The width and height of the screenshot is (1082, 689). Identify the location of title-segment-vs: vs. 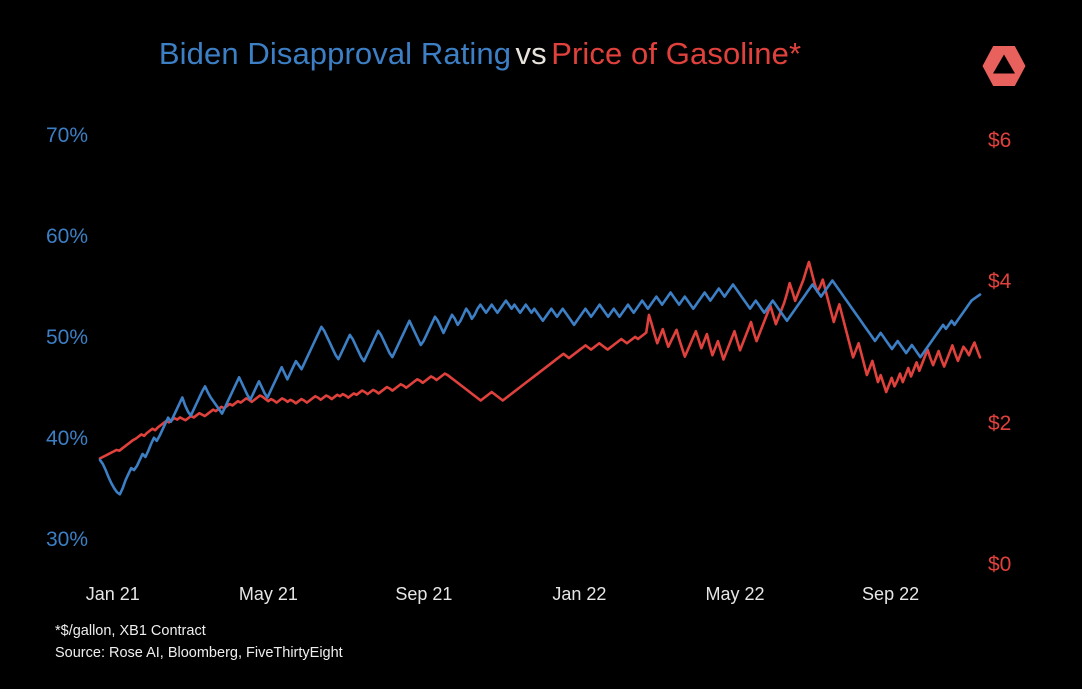
(531, 53).